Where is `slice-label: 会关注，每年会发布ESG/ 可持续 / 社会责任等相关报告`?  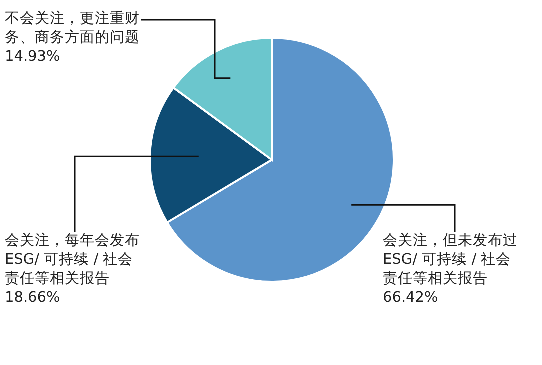
slice-label: 会关注，每年会发布ESG/ 可持续 / 社会责任等相关报告 is located at coordinates (73, 260).